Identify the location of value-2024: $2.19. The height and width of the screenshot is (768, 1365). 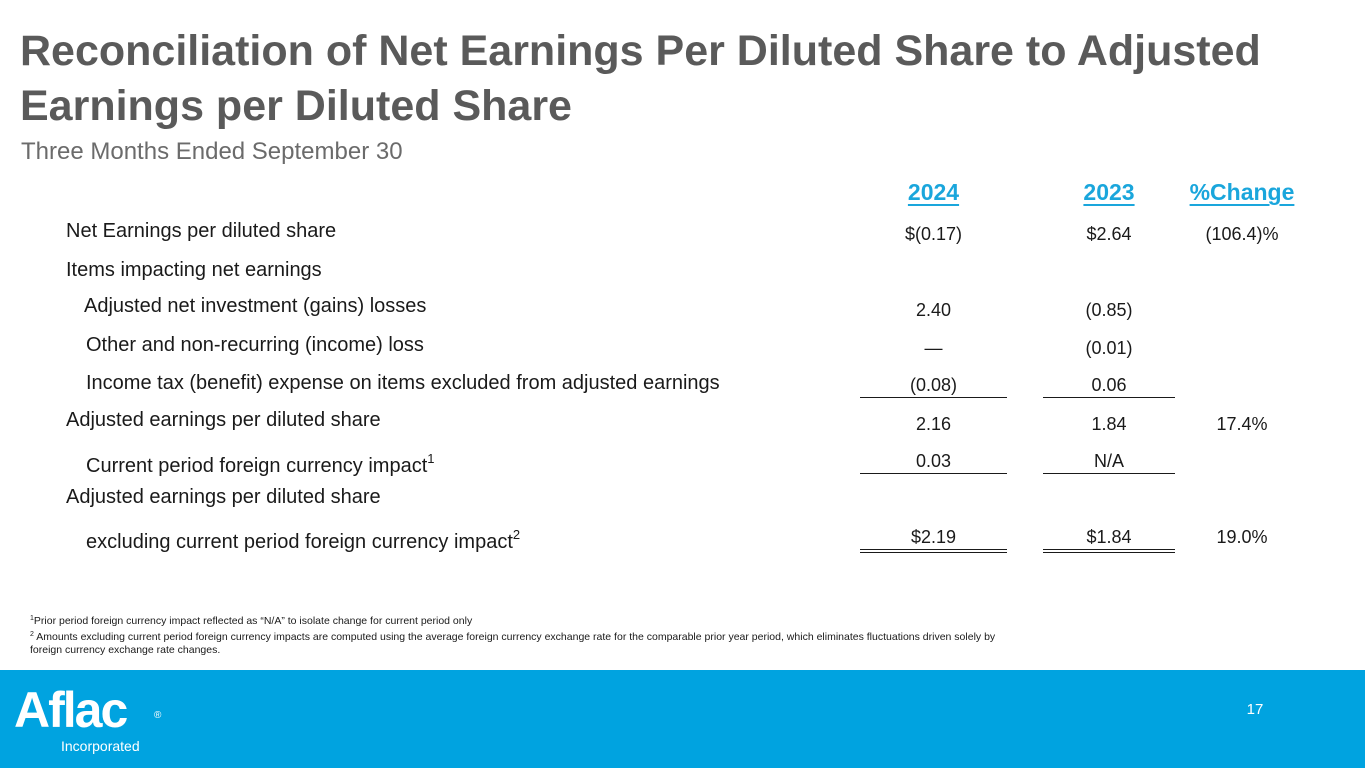
(933, 539).